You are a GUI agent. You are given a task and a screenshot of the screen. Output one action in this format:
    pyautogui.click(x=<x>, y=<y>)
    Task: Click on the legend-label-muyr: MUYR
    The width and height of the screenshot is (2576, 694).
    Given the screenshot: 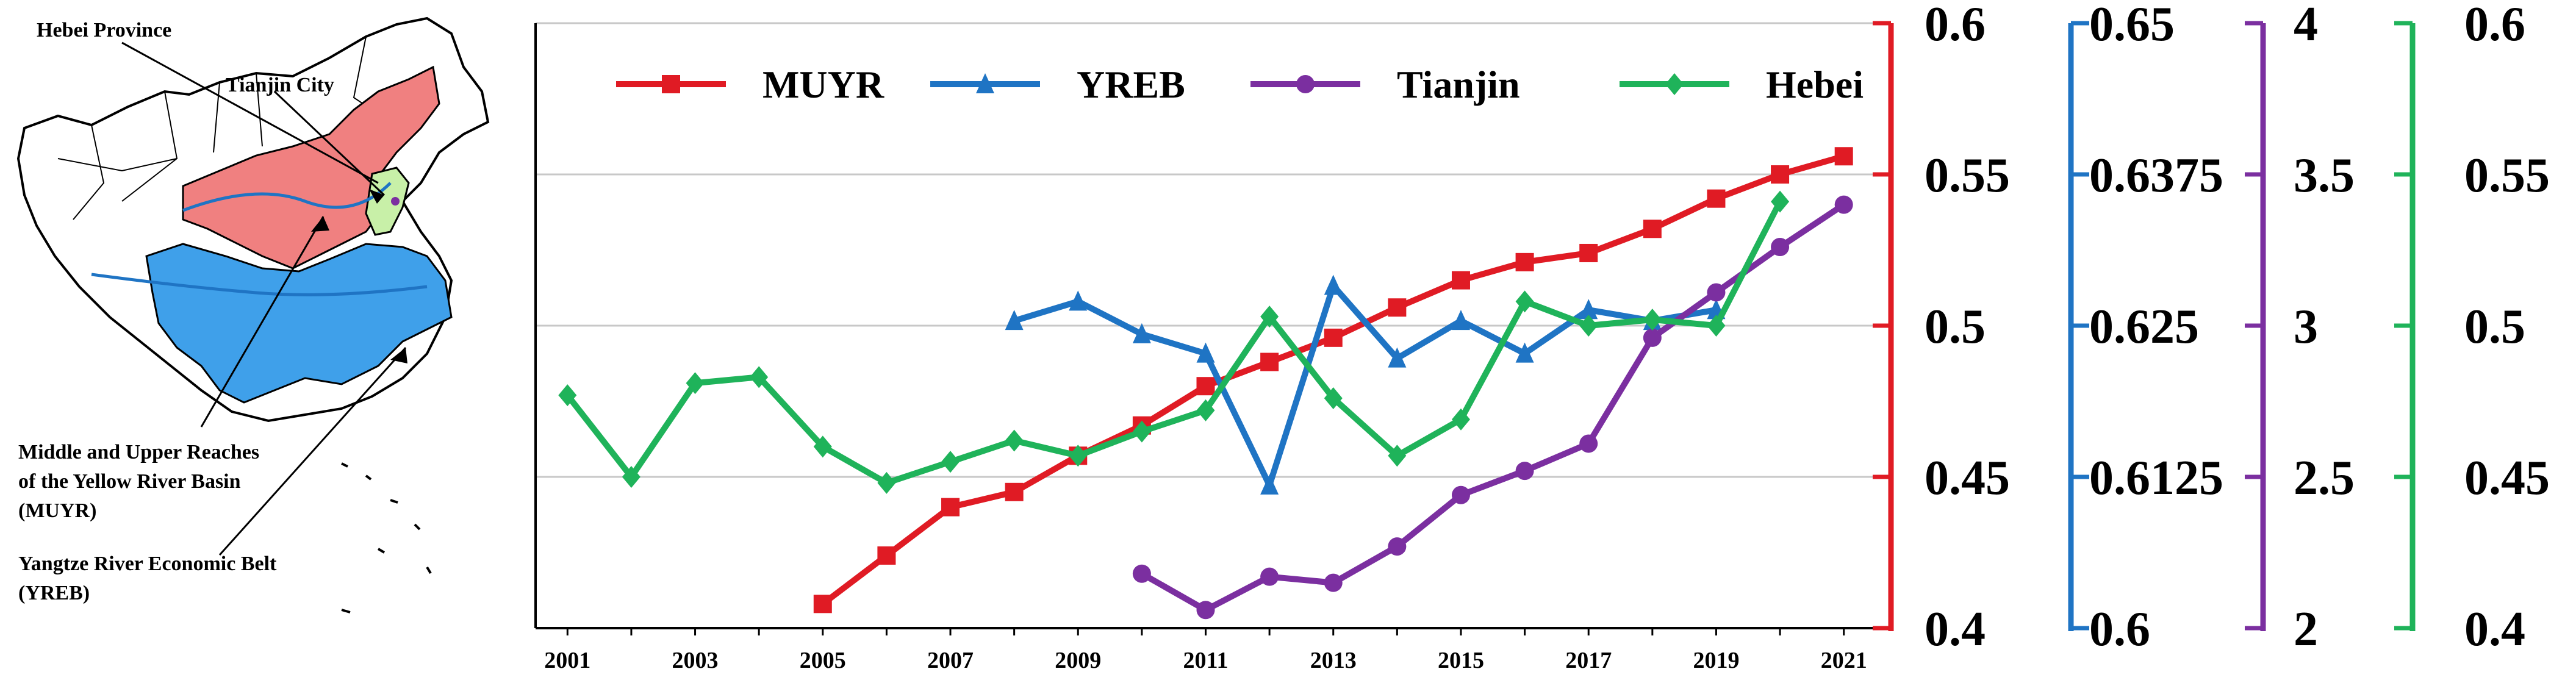 What is the action you would take?
    pyautogui.click(x=823, y=84)
    